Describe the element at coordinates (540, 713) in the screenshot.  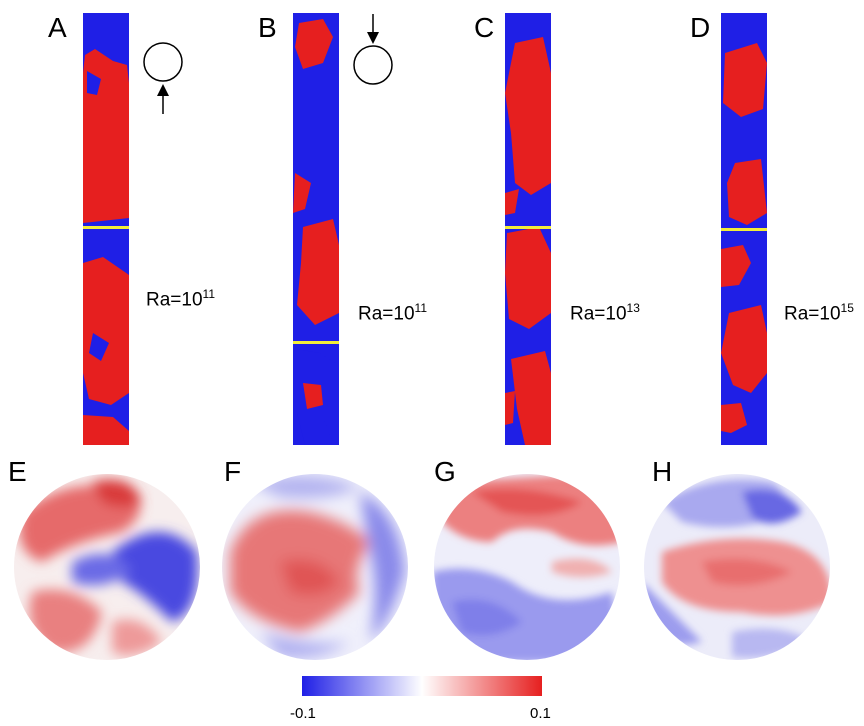
I see `colorbar-max-label: 0.1` at that location.